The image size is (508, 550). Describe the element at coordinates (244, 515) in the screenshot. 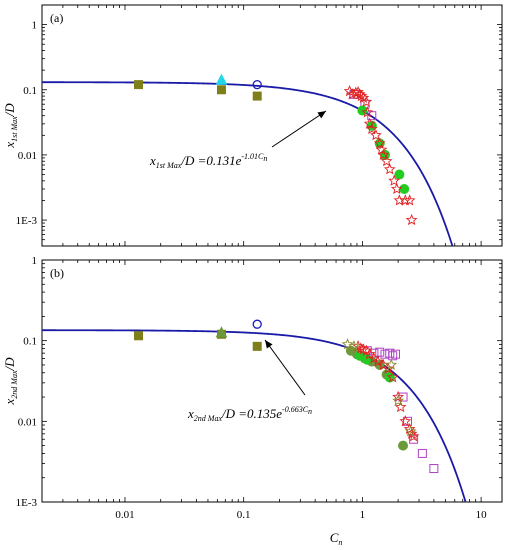

I see `x-tick-label: 0.1` at that location.